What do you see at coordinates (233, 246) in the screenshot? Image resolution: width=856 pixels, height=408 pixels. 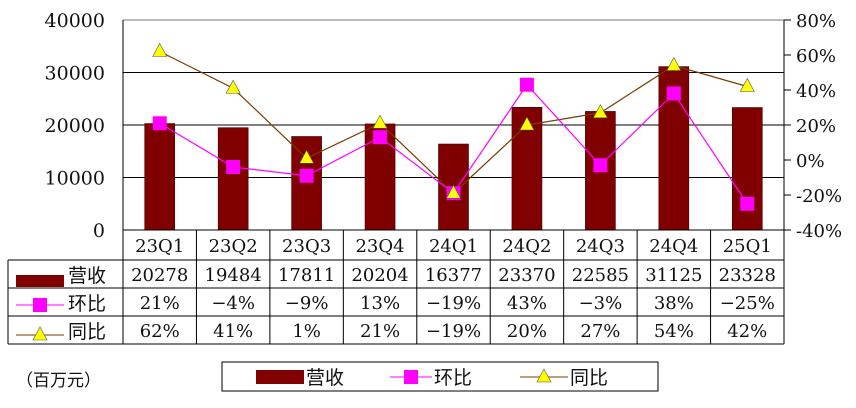 I see `category-label: 23Q2` at bounding box center [233, 246].